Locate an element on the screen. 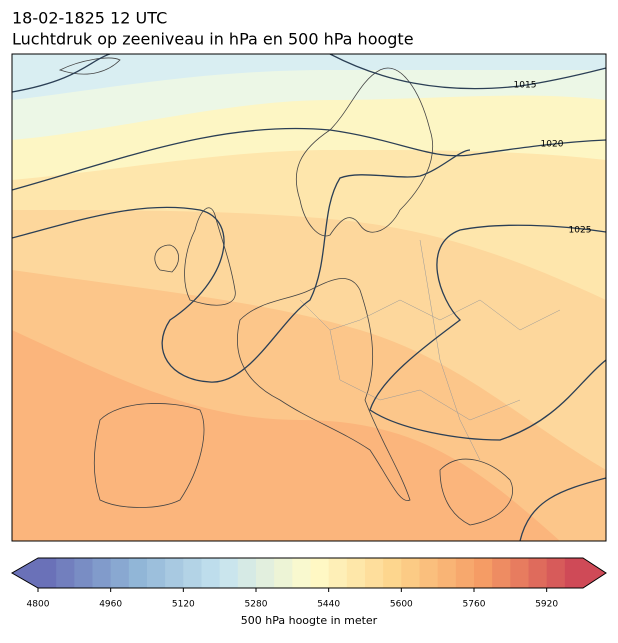 The width and height of the screenshot is (618, 643). colorbar-tick-label: 5120 is located at coordinates (183, 605).